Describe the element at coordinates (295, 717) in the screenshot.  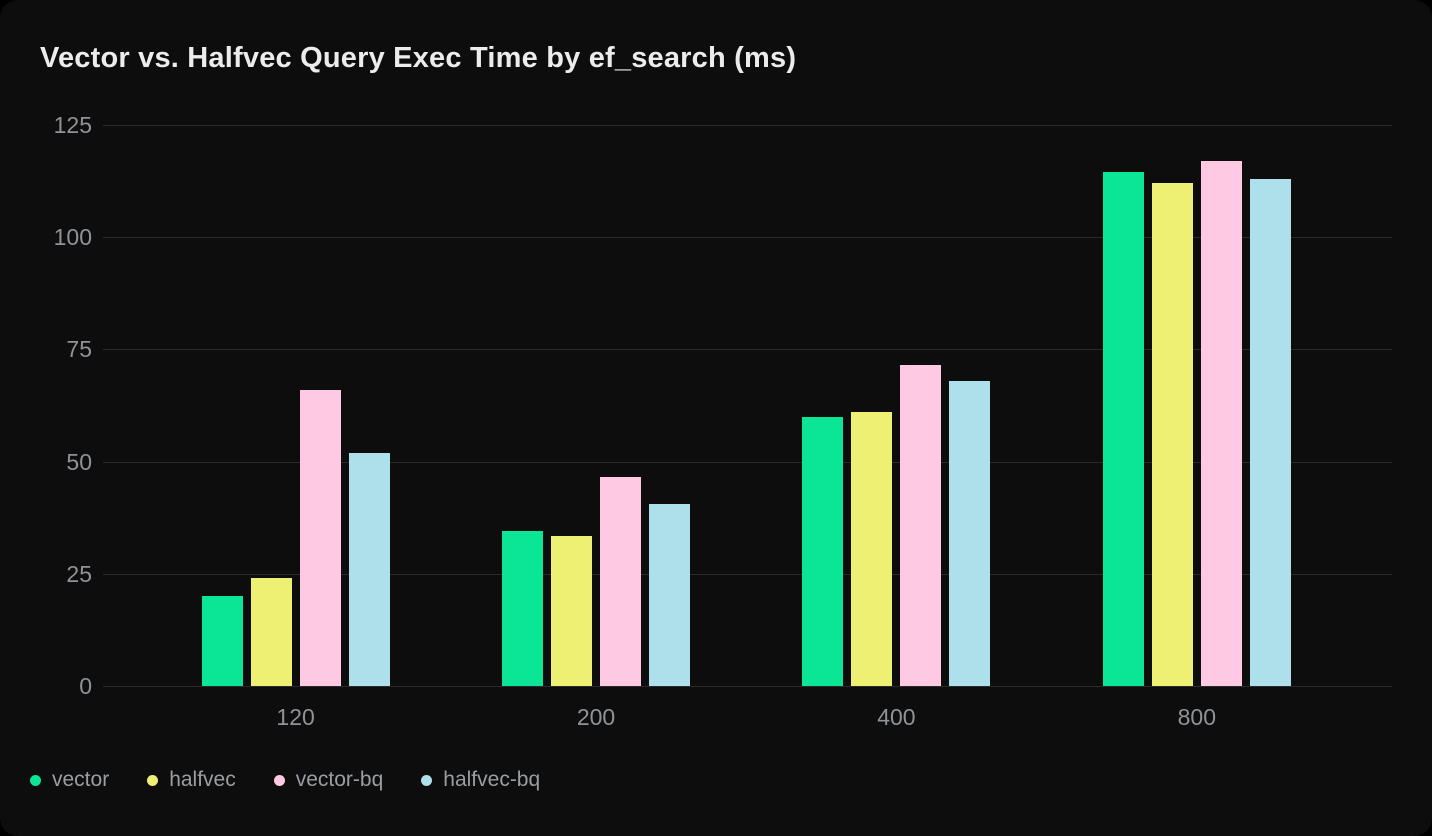
I see `x-axis-tick-label-120: 120` at that location.